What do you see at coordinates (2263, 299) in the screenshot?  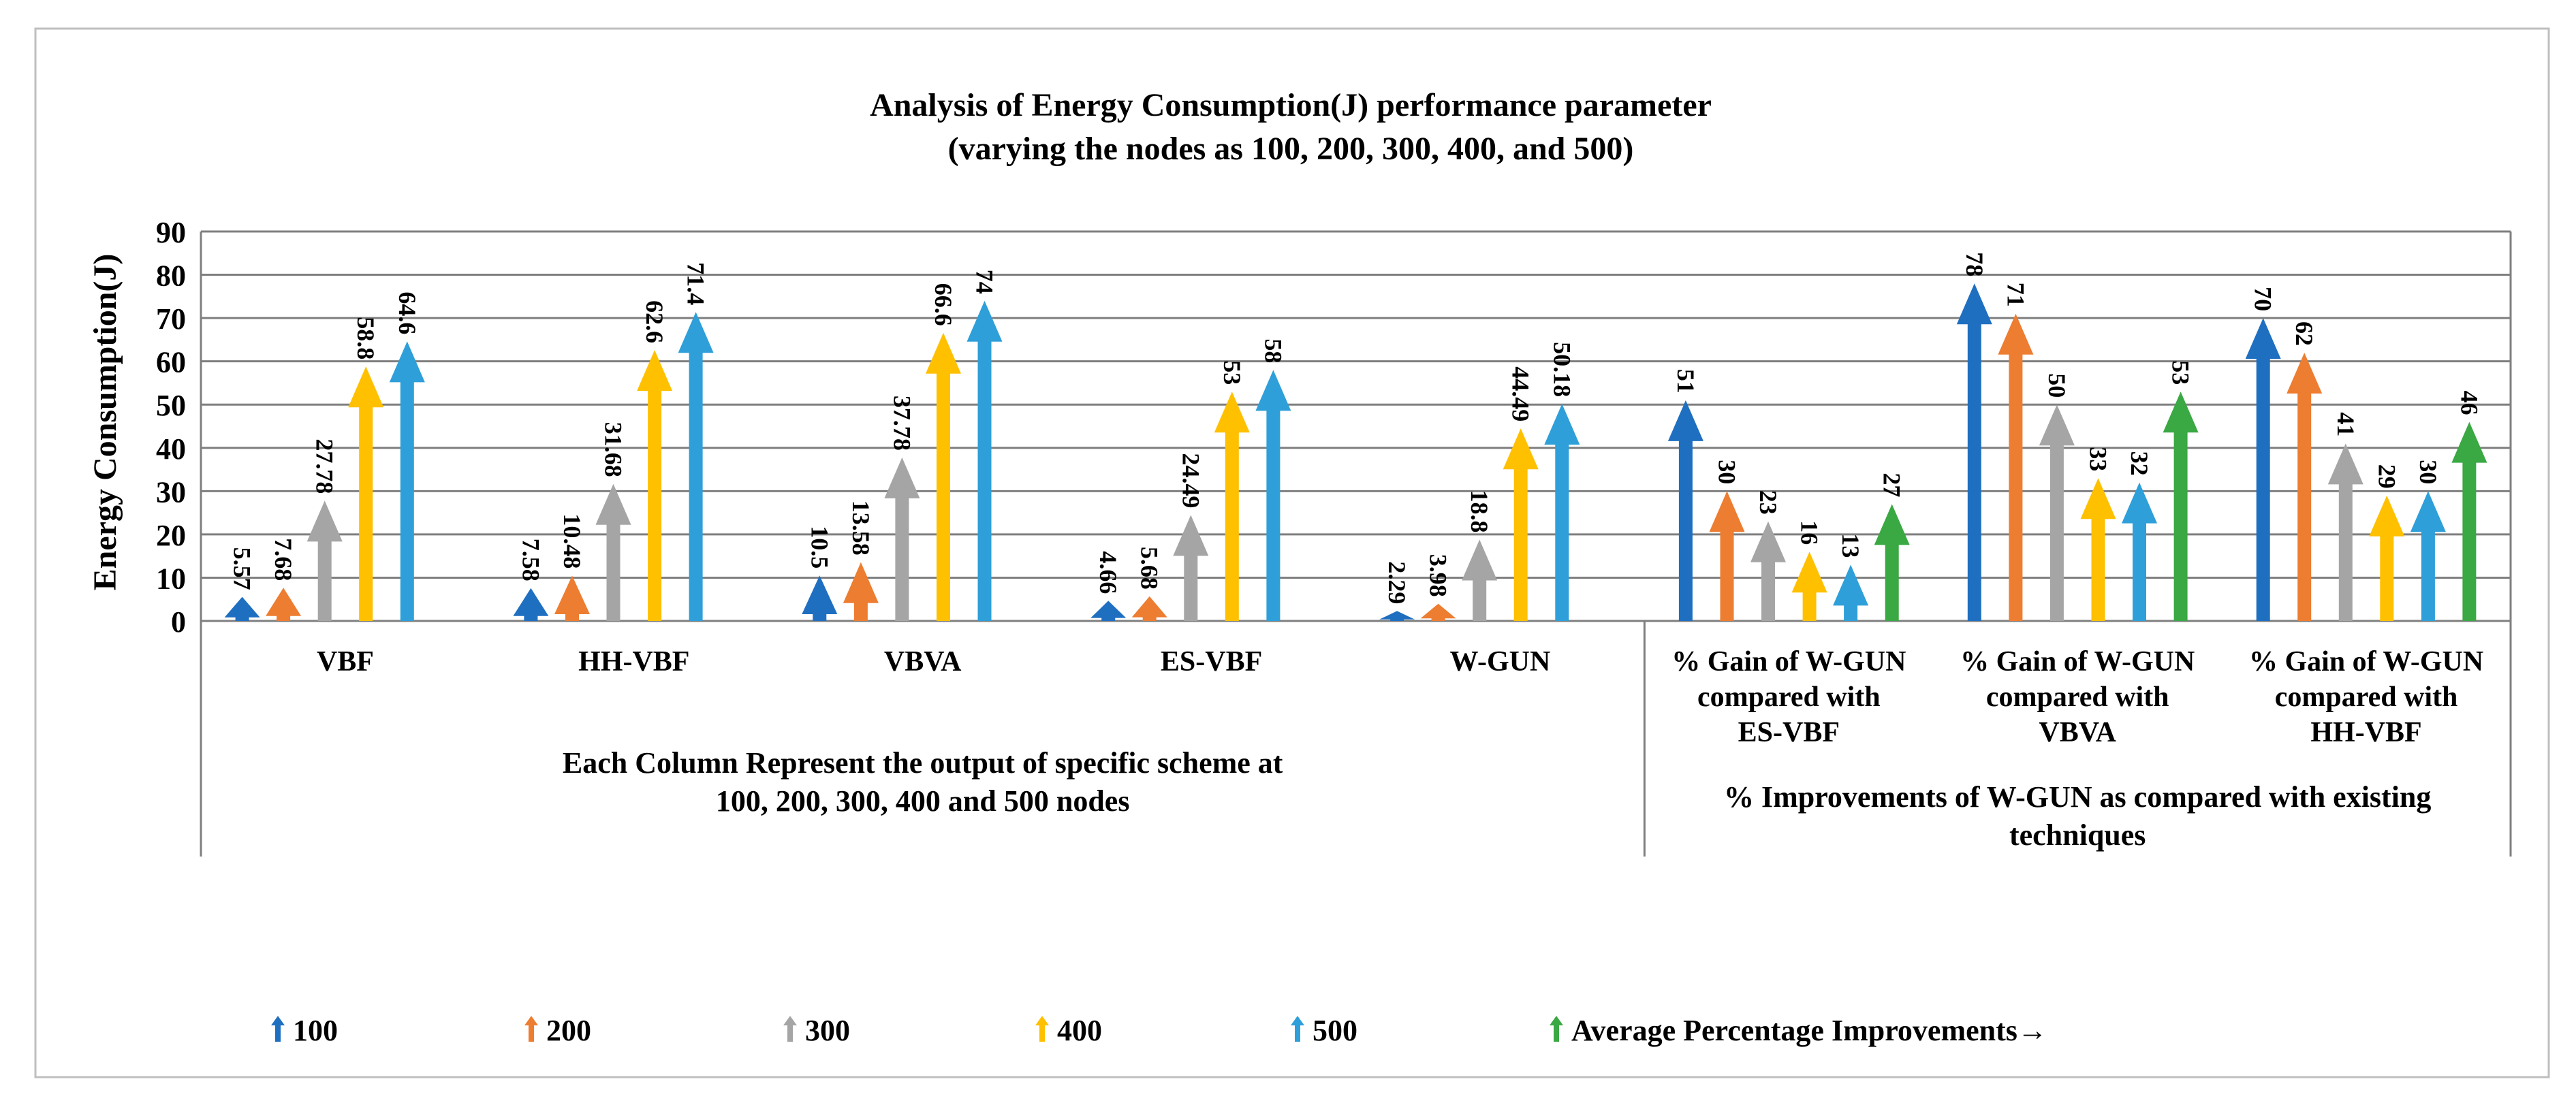 I see `data-label: 70` at bounding box center [2263, 299].